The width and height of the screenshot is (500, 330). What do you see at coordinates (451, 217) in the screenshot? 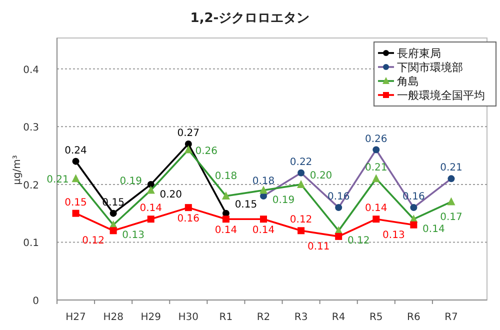
I see `data-label: 0.17` at bounding box center [451, 217].